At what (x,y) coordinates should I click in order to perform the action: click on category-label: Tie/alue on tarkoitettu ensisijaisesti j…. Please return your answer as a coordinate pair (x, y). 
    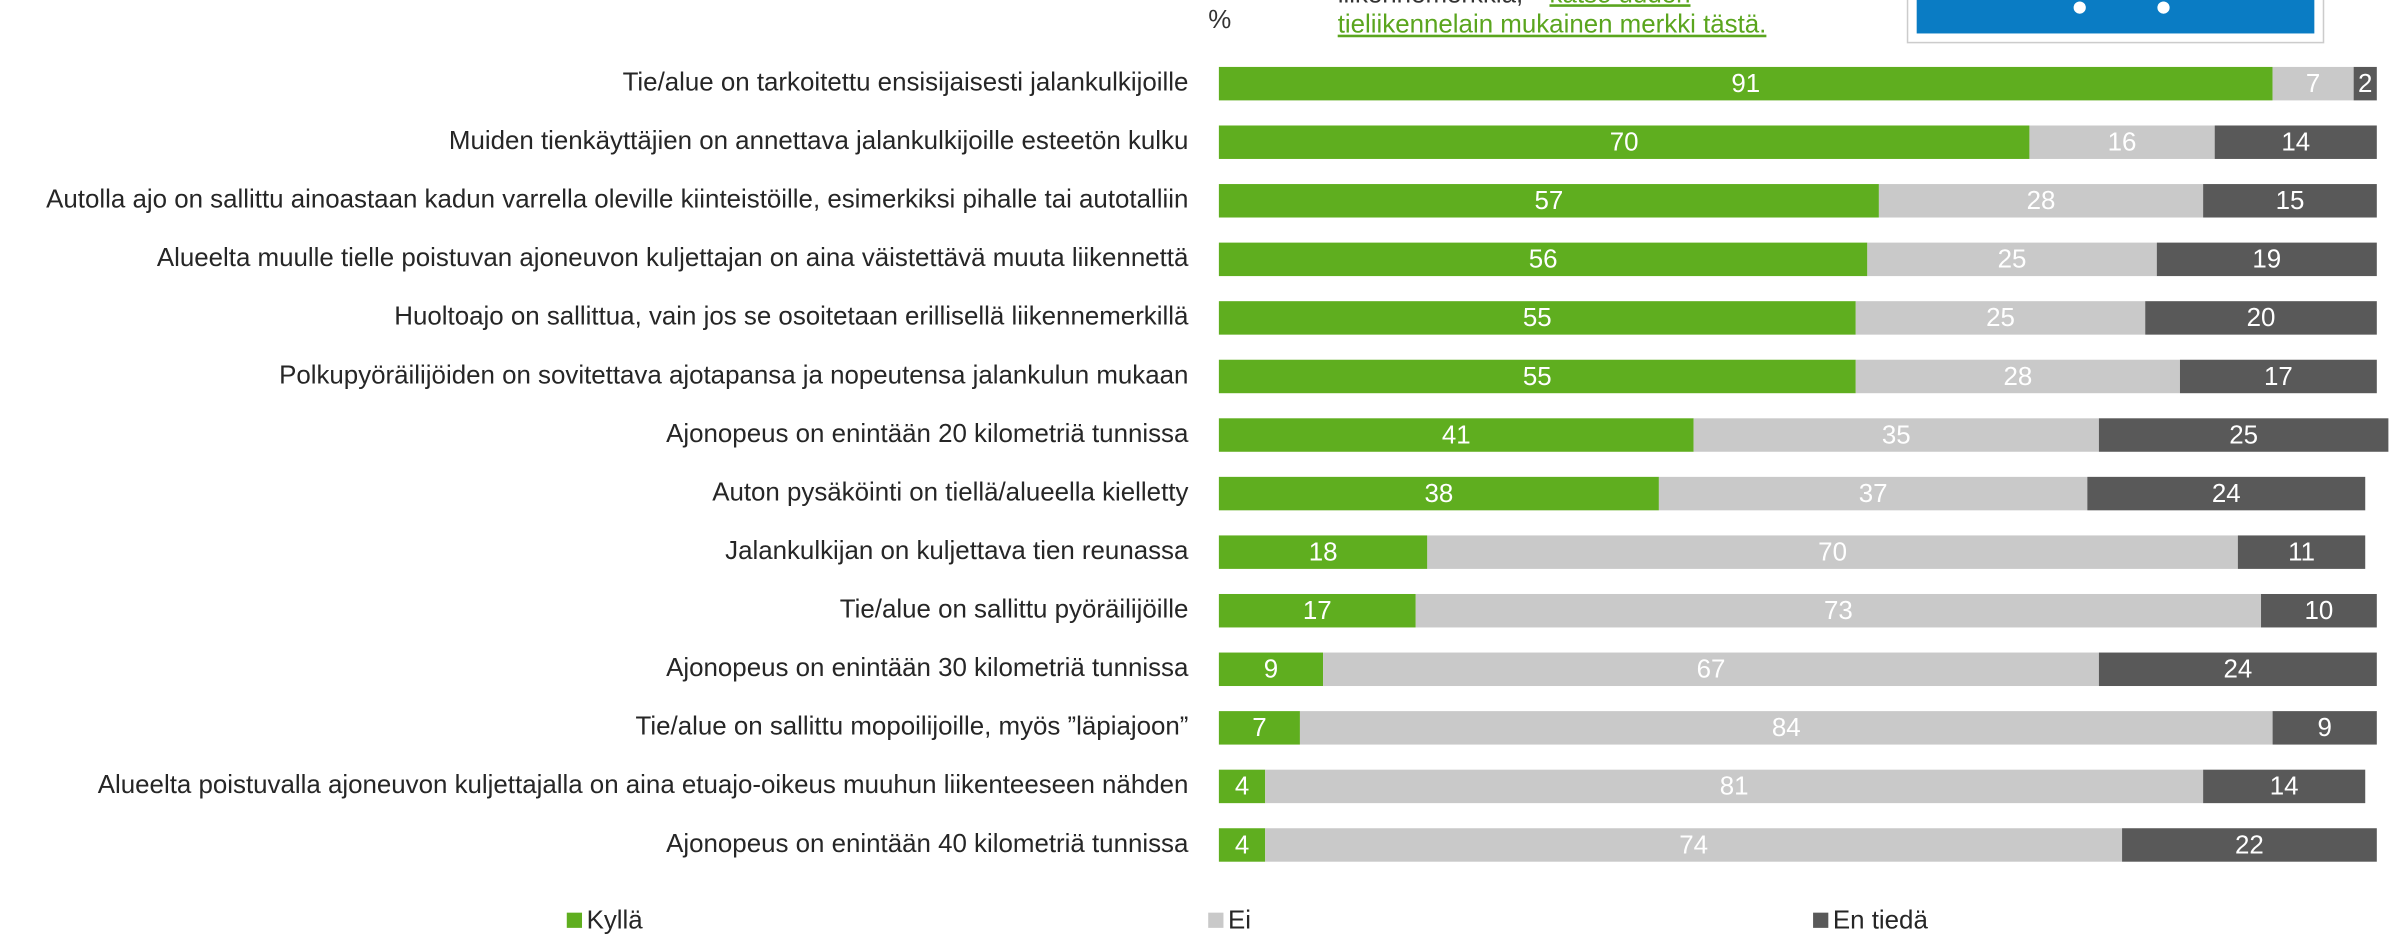
    Looking at the image, I should click on (906, 83).